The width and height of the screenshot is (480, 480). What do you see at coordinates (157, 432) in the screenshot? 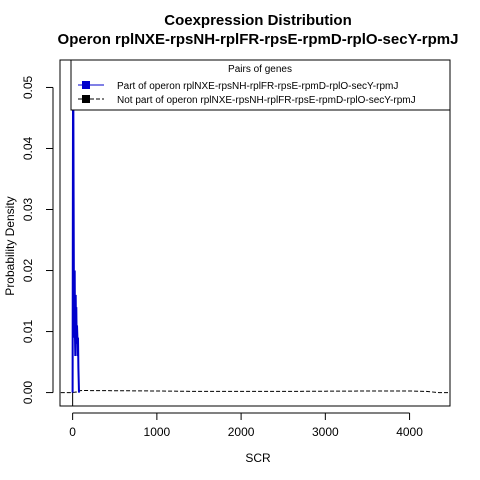
I see `x-tick-label: 1000` at bounding box center [157, 432].